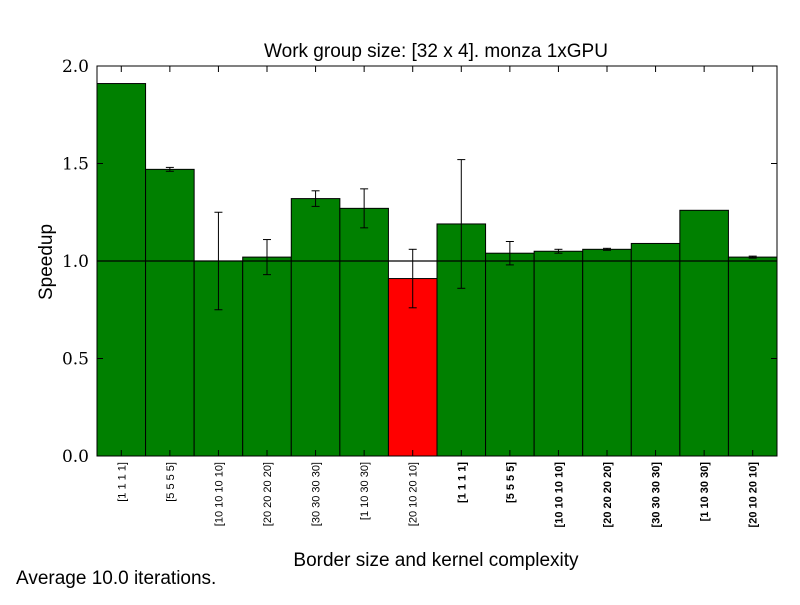 The image size is (800, 605). I want to click on chart-title: Work group size: [32 x 4]. monza 1xGPU, so click(436, 51).